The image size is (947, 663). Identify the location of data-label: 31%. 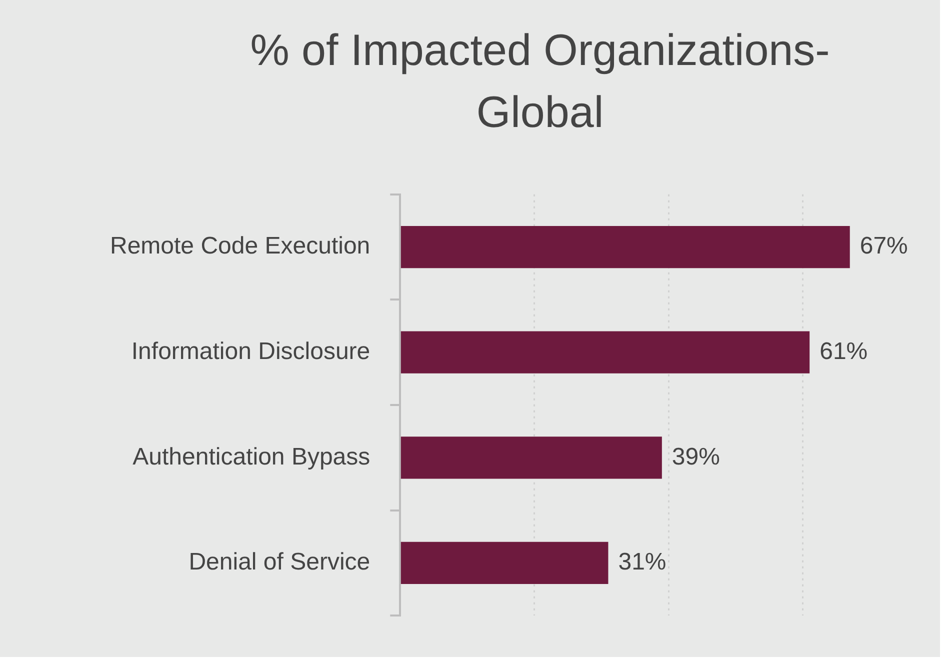
(642, 562).